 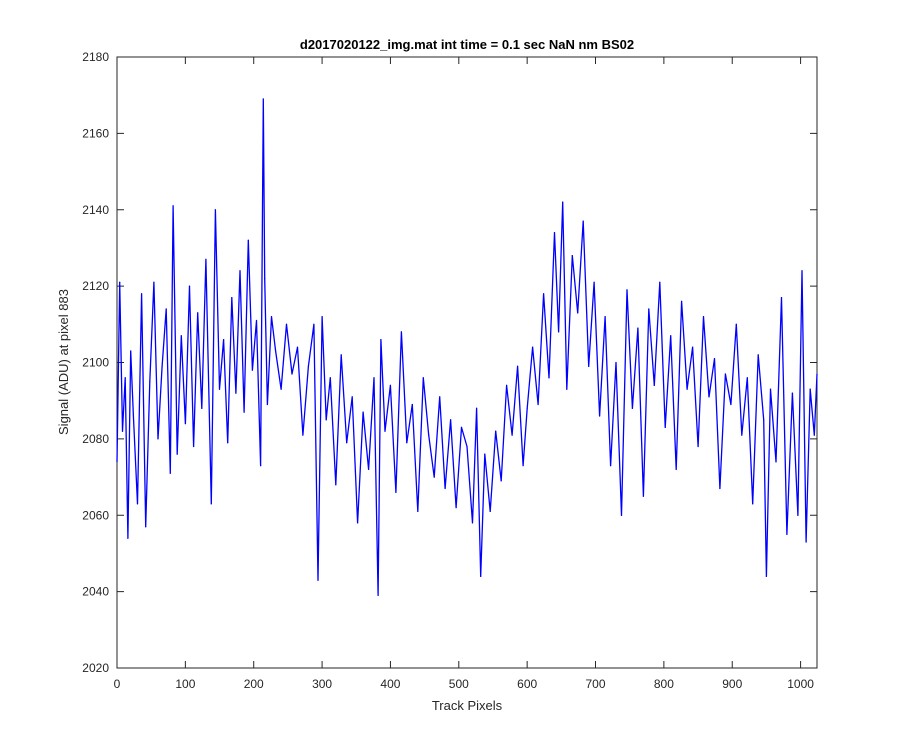 What do you see at coordinates (390, 684) in the screenshot?
I see `x-tick-label: 400` at bounding box center [390, 684].